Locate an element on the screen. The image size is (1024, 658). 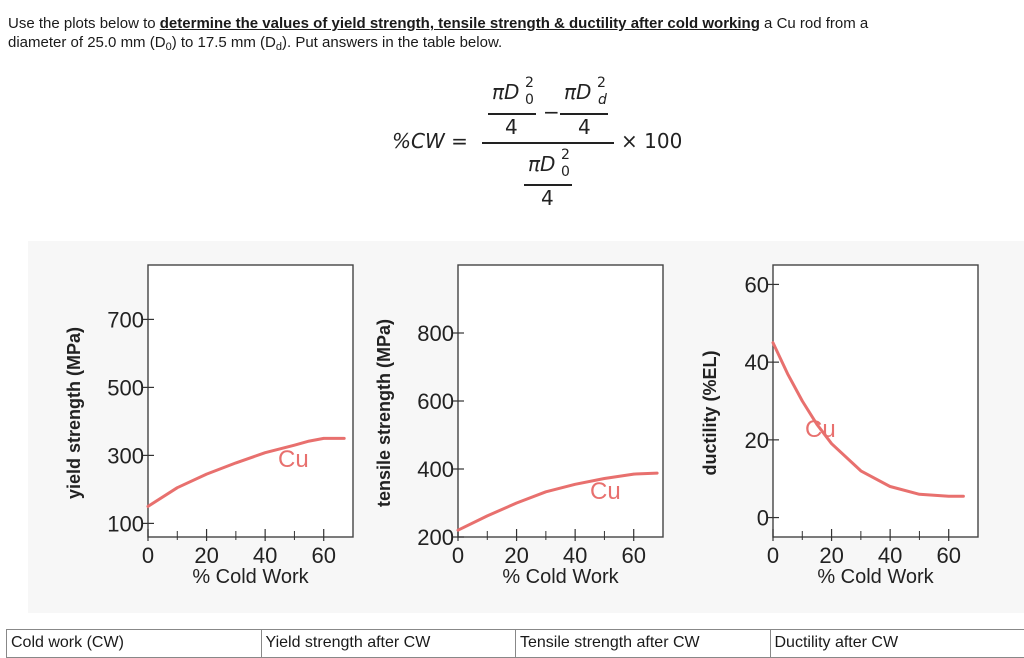
instructions-line2-a: diameter of 25.0 mm (D is located at coordinates (87, 42).